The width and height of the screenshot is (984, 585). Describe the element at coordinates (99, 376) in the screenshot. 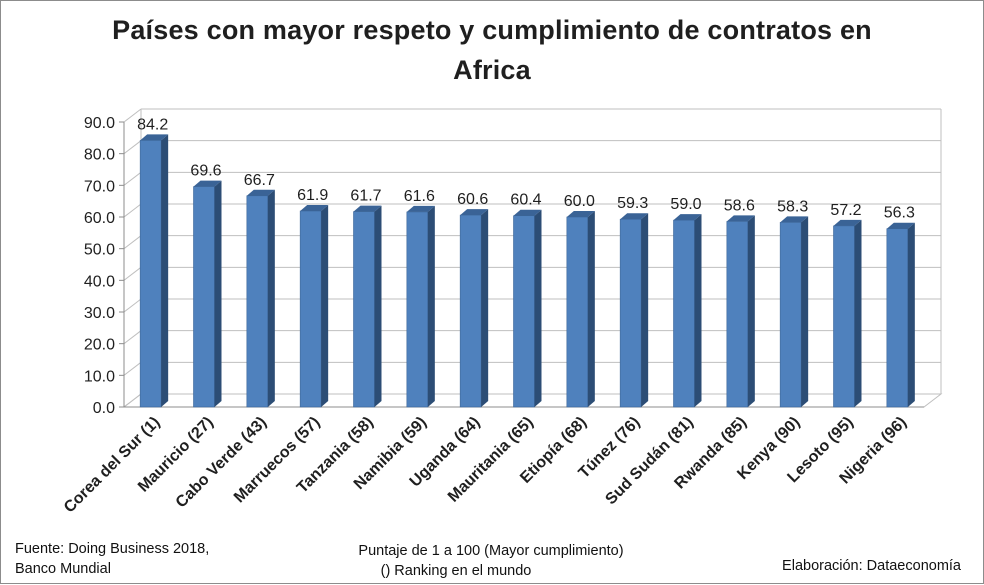

I see `y-tick-label: 10.0` at that location.